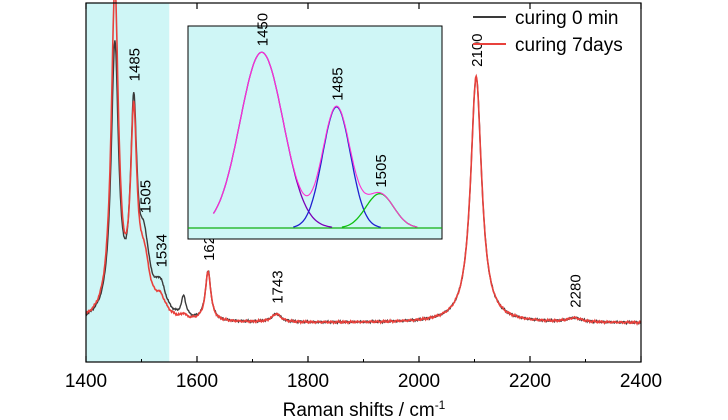  Describe the element at coordinates (322, 100) in the screenshot. I see `inset-peak-labels: 1450 1485 1505` at that location.